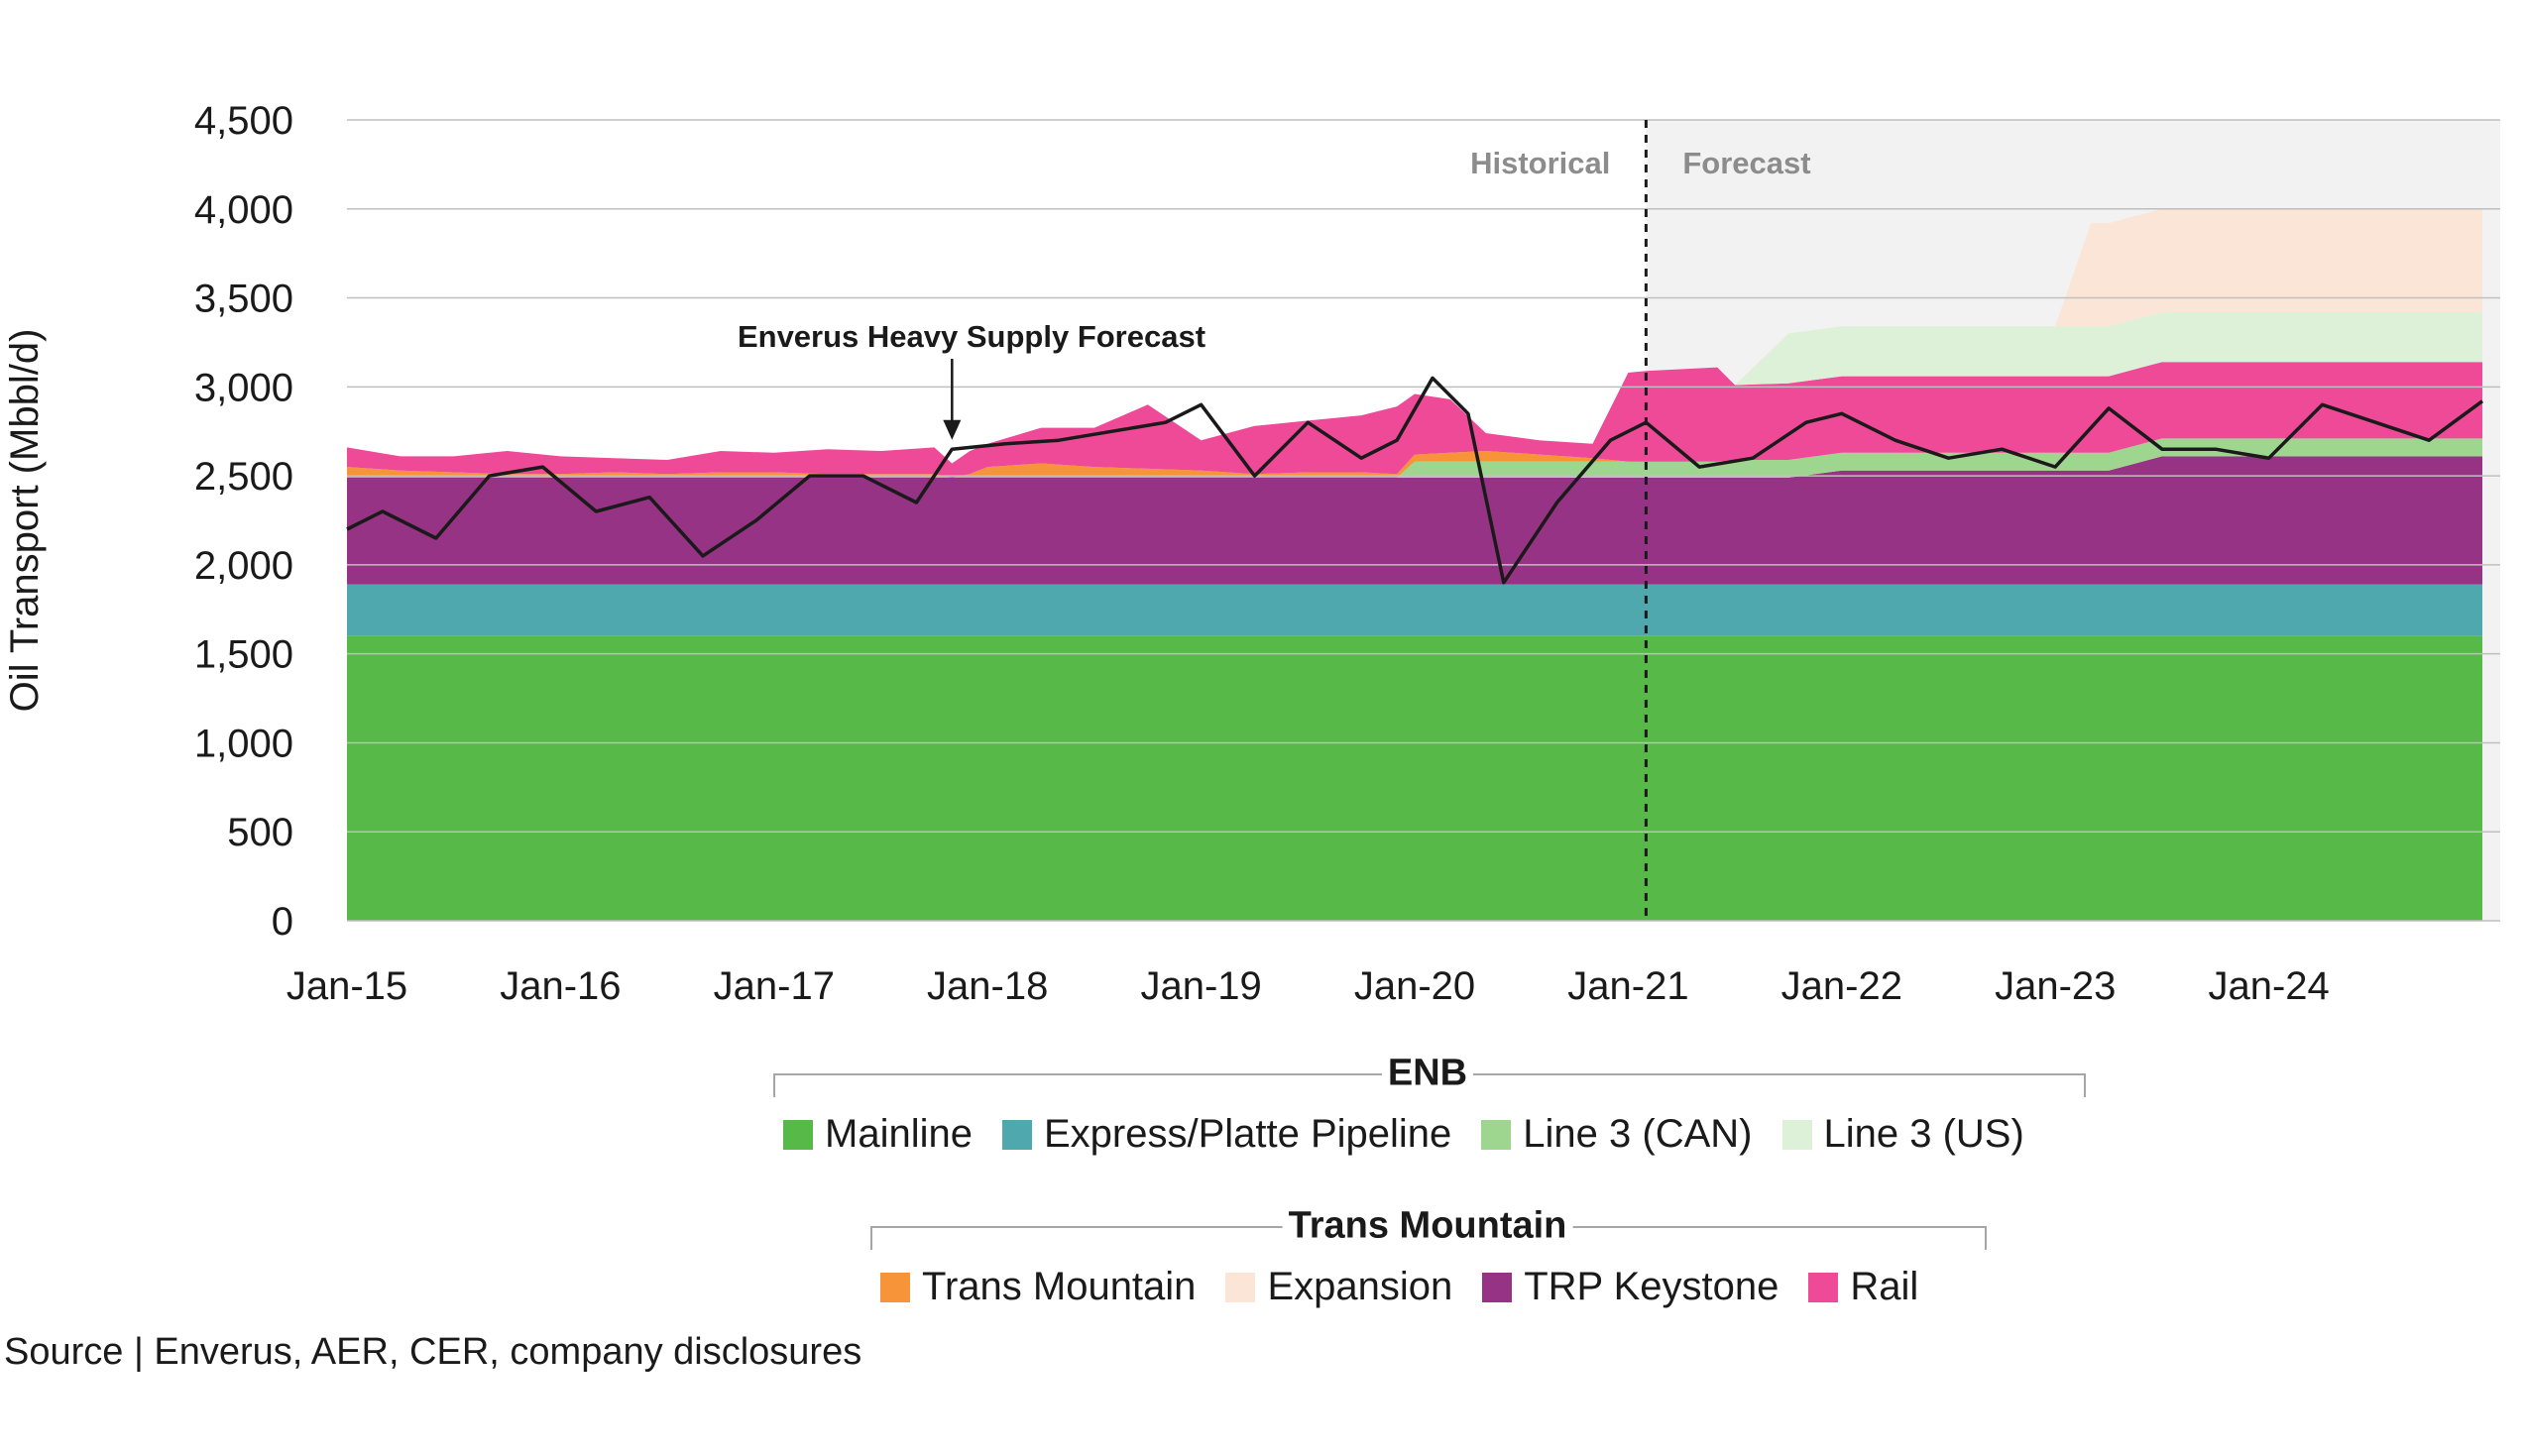 The height and width of the screenshot is (1456, 2525). I want to click on legend-enb-title: ENB, so click(1427, 1073).